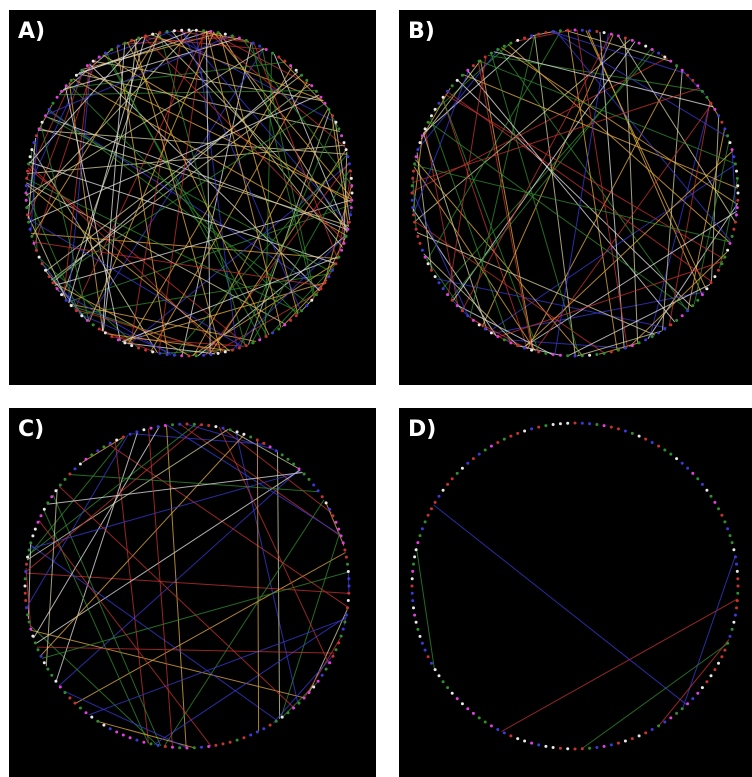 This screenshot has height=777, width=752. What do you see at coordinates (421, 31) in the screenshot?
I see `panel-label-b: B)` at bounding box center [421, 31].